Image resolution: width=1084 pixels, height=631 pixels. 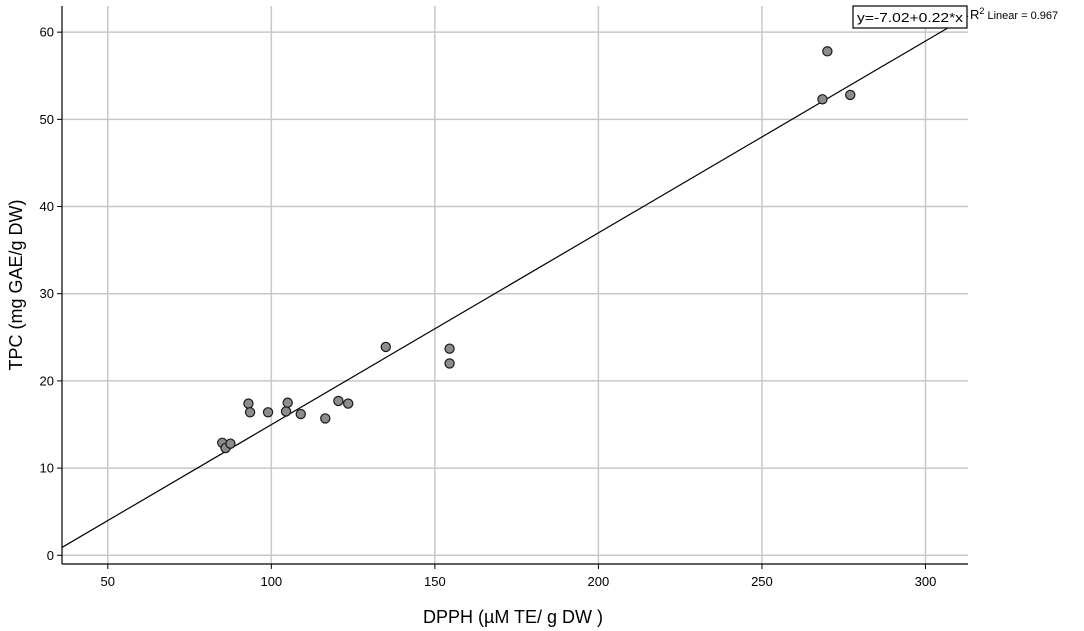 I want to click on x-tick-label: 300, so click(x=926, y=581).